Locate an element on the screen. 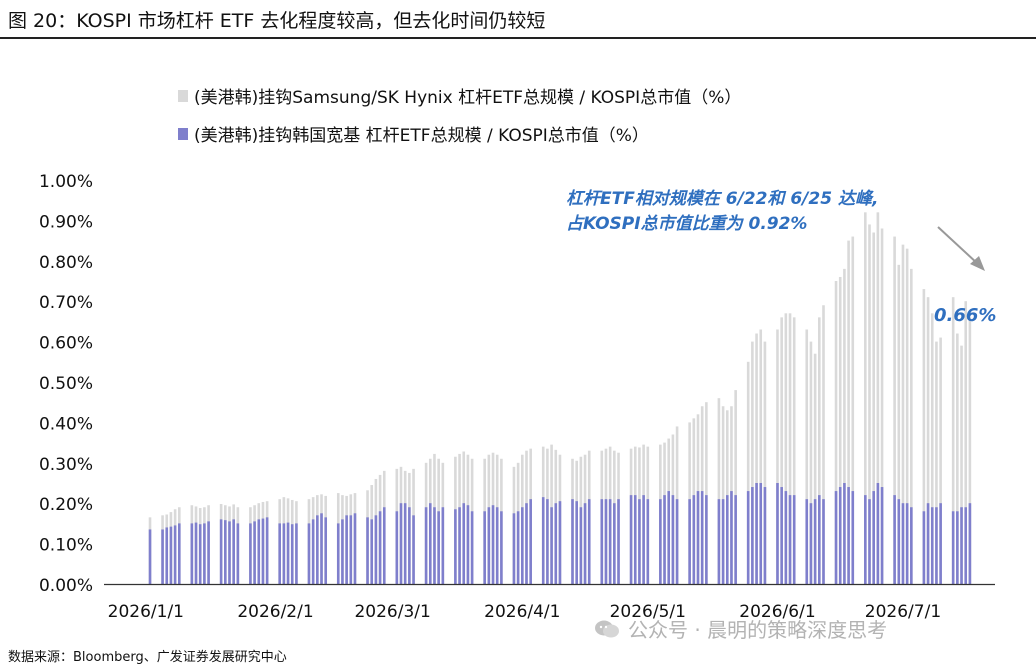 This screenshot has width=1036, height=670. watermark-text: 公众号 · 晨明的策略深度思考 is located at coordinates (758, 630).